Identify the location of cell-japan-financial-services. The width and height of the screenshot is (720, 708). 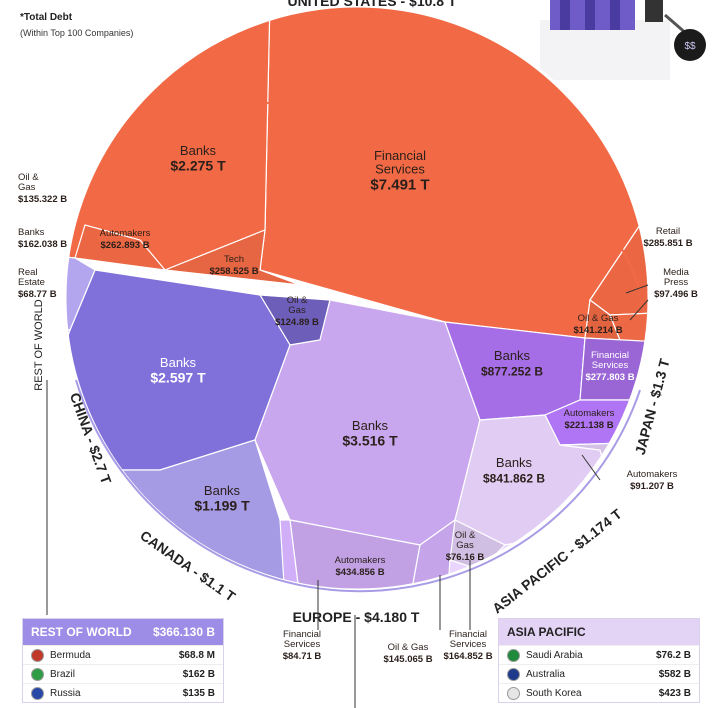
(614, 369).